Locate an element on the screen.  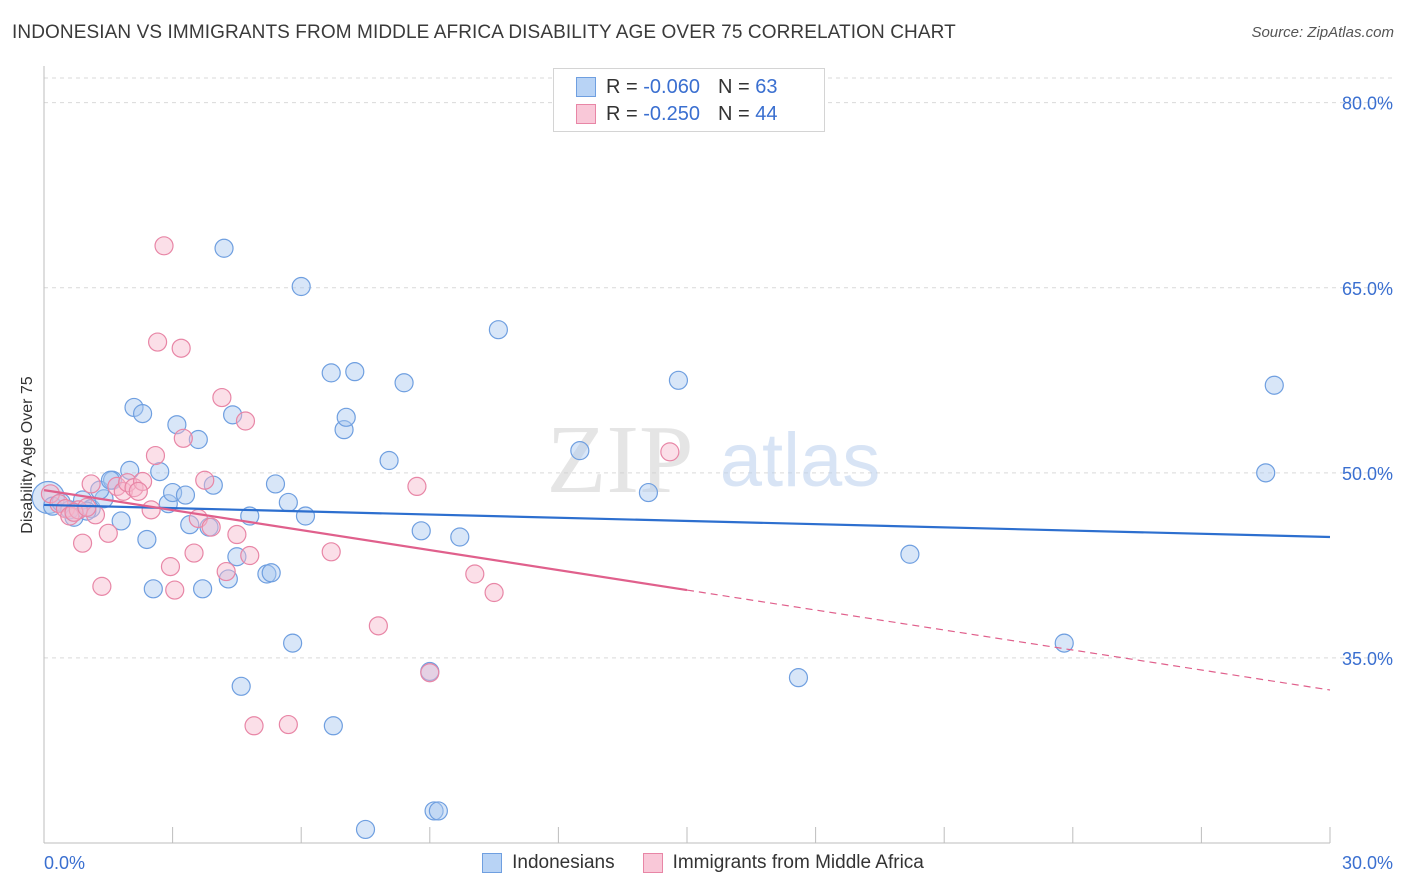
legend-item-indonesians: Indonesians is located at coordinates (548, 863).